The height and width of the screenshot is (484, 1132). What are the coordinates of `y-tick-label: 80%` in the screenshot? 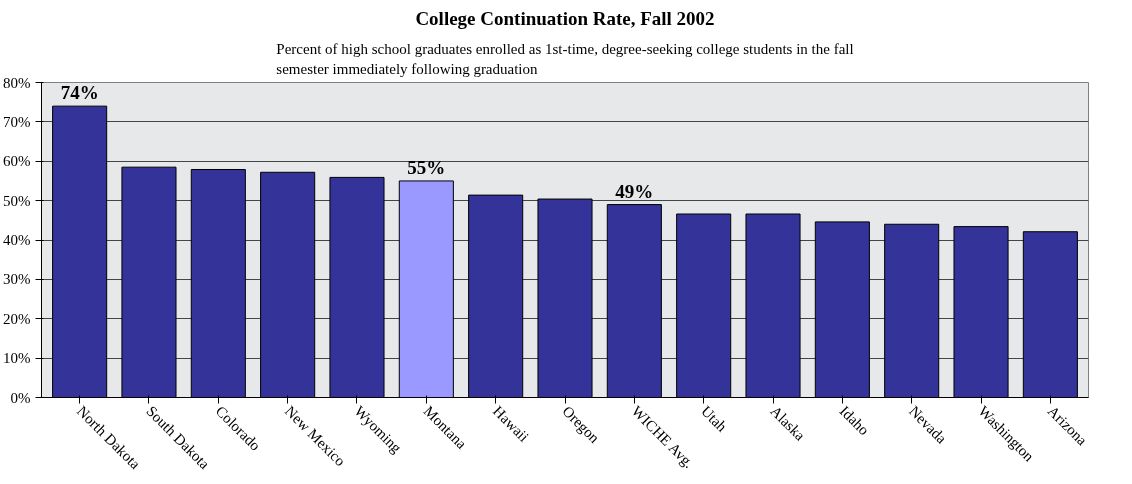 It's located at (17, 82).